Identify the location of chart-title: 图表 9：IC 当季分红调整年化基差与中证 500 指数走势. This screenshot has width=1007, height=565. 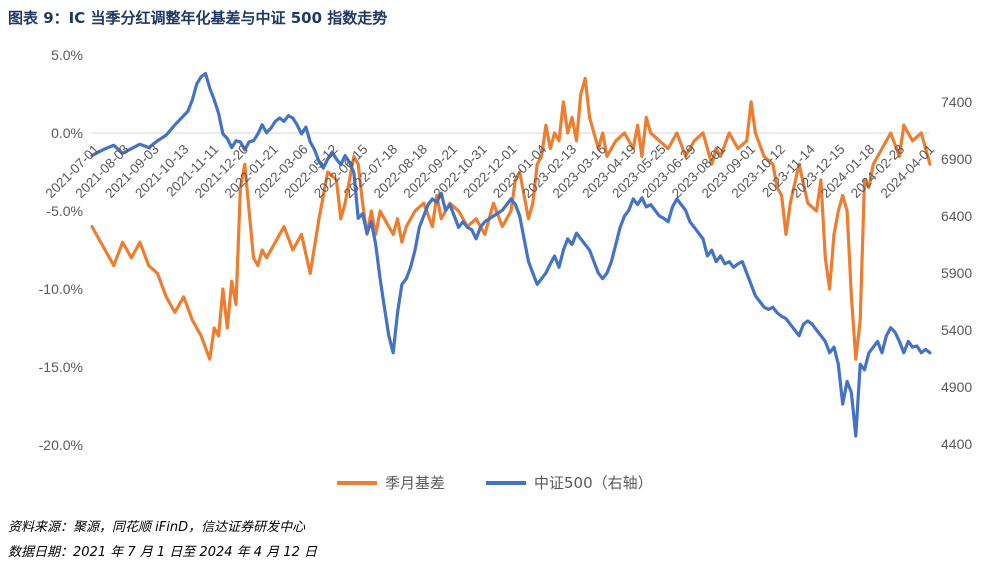
(198, 18).